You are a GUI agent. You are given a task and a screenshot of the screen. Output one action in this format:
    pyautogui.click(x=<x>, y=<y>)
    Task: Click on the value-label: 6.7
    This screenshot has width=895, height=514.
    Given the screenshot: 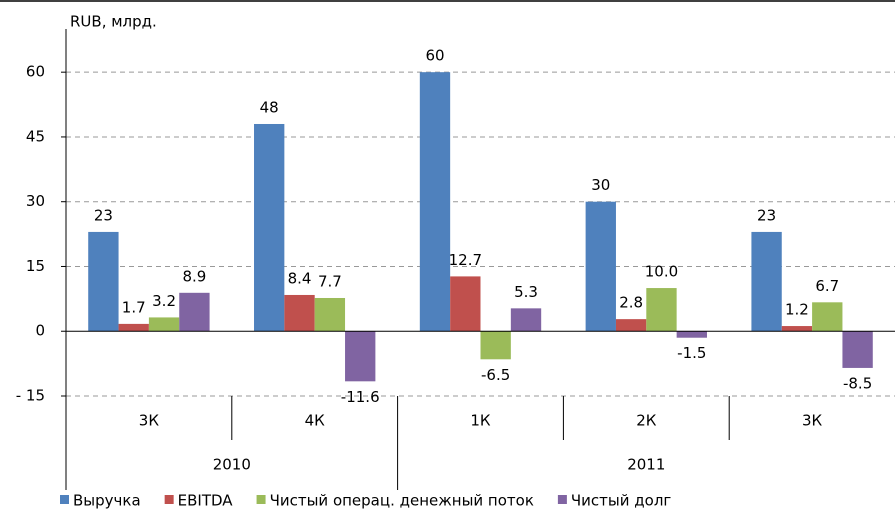 What is the action you would take?
    pyautogui.click(x=827, y=286)
    